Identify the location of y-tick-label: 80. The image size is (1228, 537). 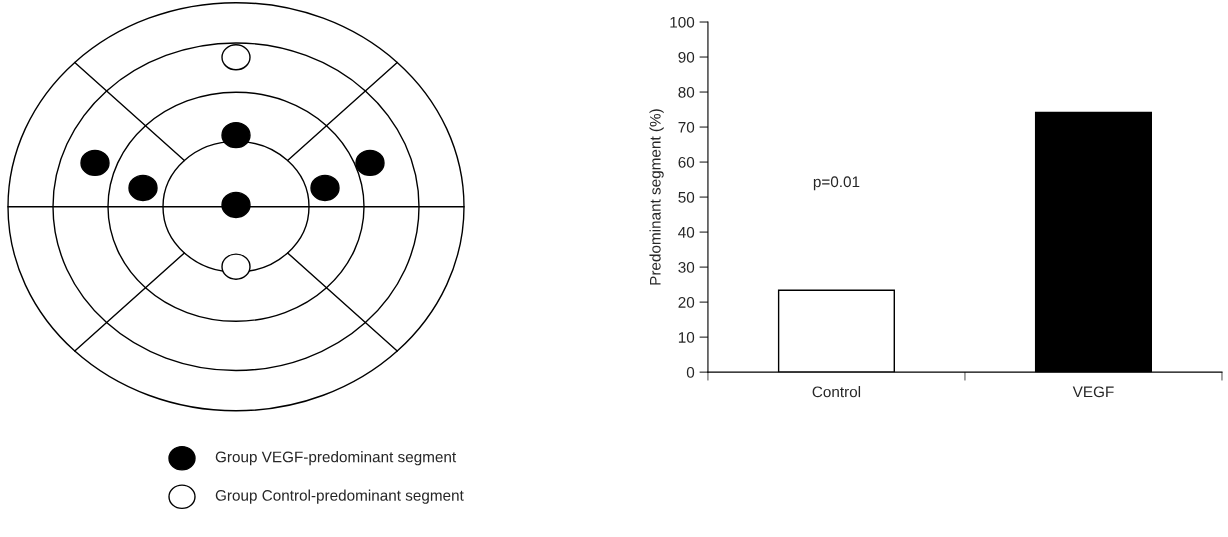
(686, 92).